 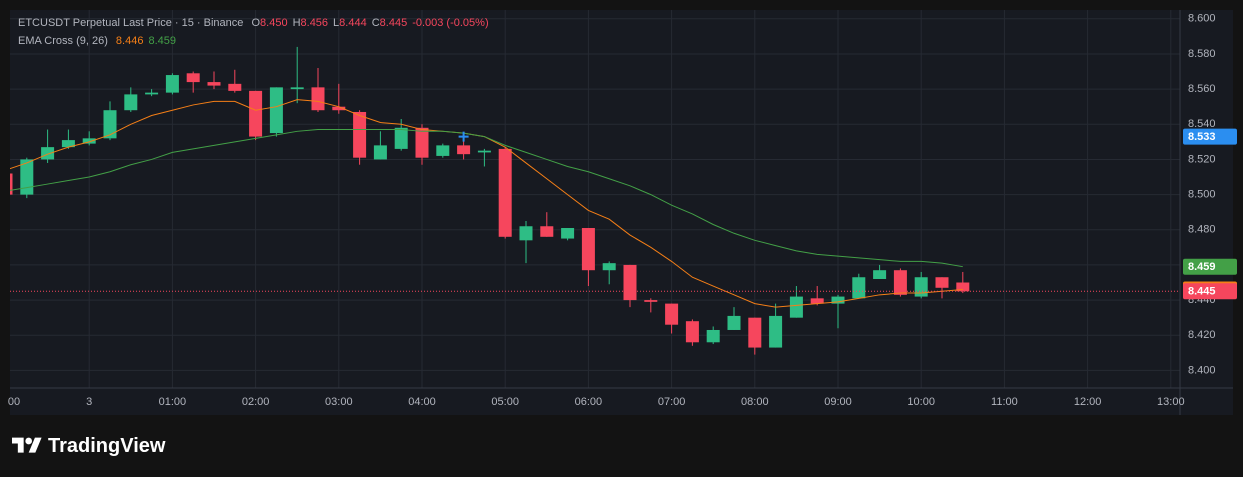 What do you see at coordinates (838, 402) in the screenshot?
I see `x-tick-label: 09:00` at bounding box center [838, 402].